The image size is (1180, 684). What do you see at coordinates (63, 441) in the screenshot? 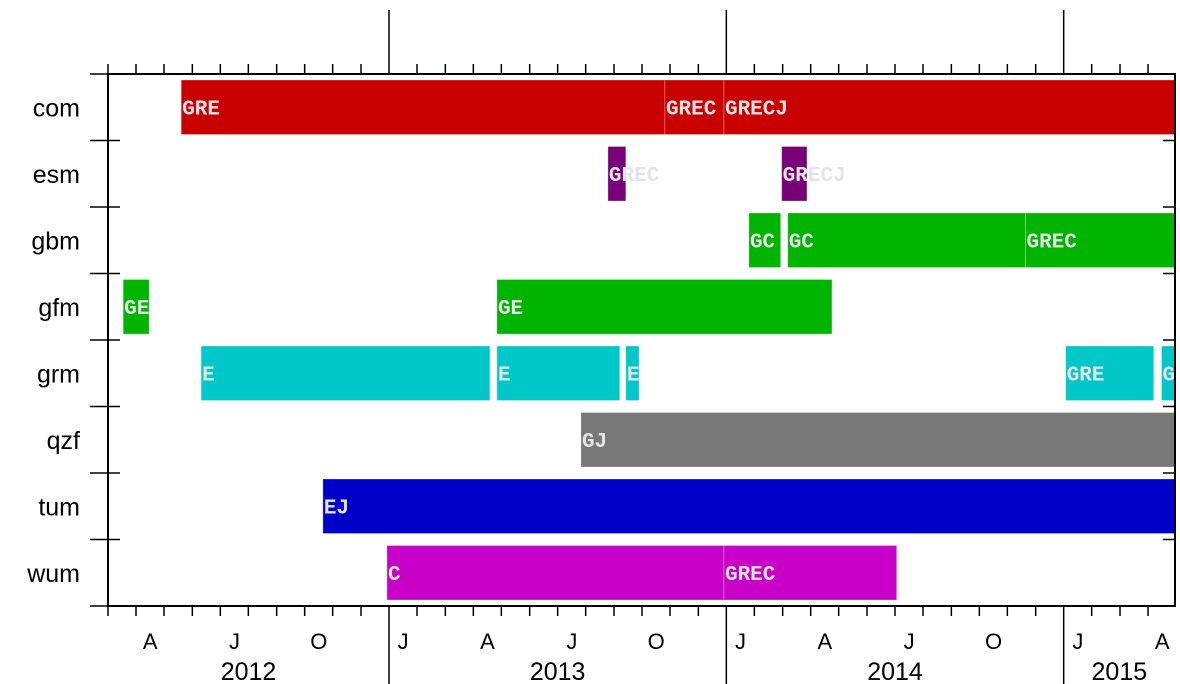
I see `y-tick-label: qzf` at bounding box center [63, 441].